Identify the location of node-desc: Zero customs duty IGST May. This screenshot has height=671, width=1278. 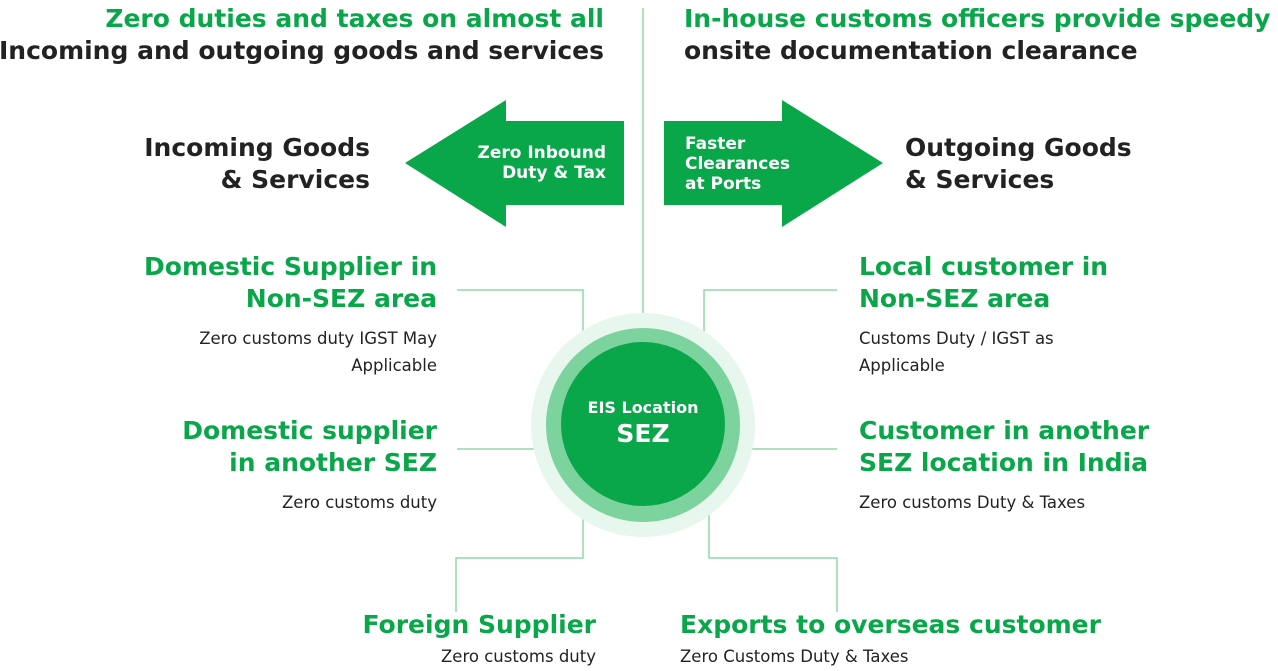
(318, 338).